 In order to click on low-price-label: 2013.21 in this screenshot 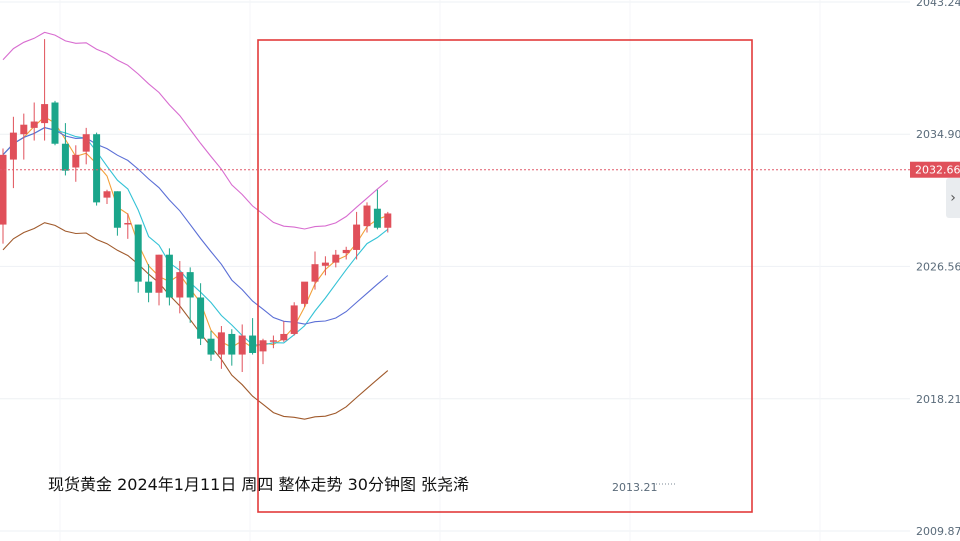, I will do `click(635, 487)`.